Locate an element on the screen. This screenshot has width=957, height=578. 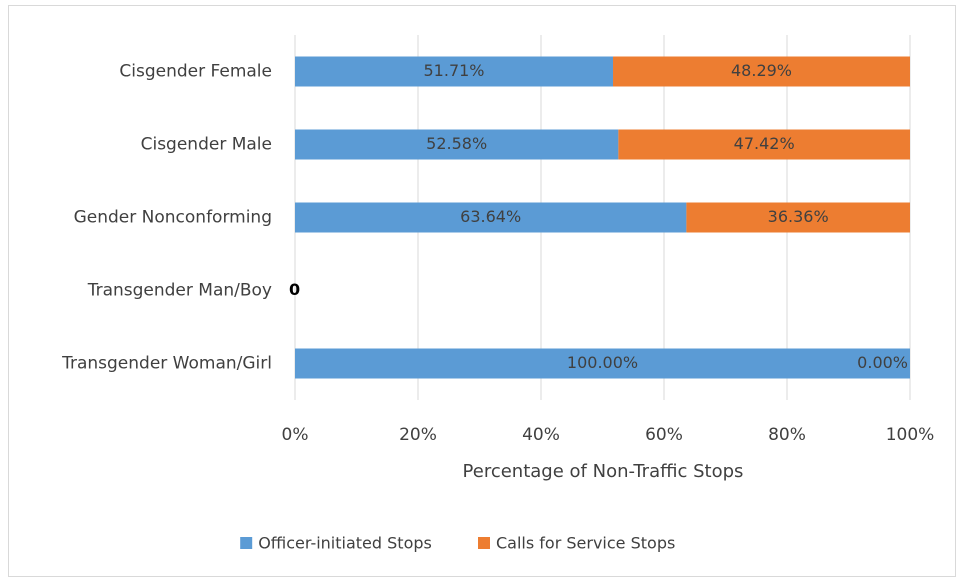
data-label: 36.36% is located at coordinates (798, 216).